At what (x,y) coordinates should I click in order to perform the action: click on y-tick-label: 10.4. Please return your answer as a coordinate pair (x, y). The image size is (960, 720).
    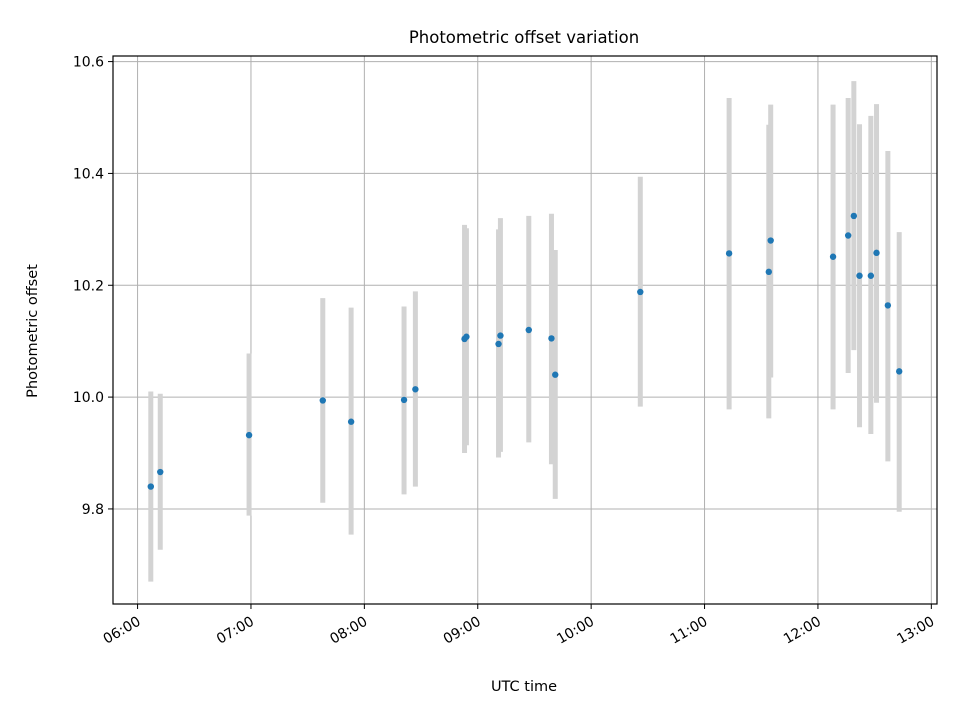
    Looking at the image, I should click on (88, 174).